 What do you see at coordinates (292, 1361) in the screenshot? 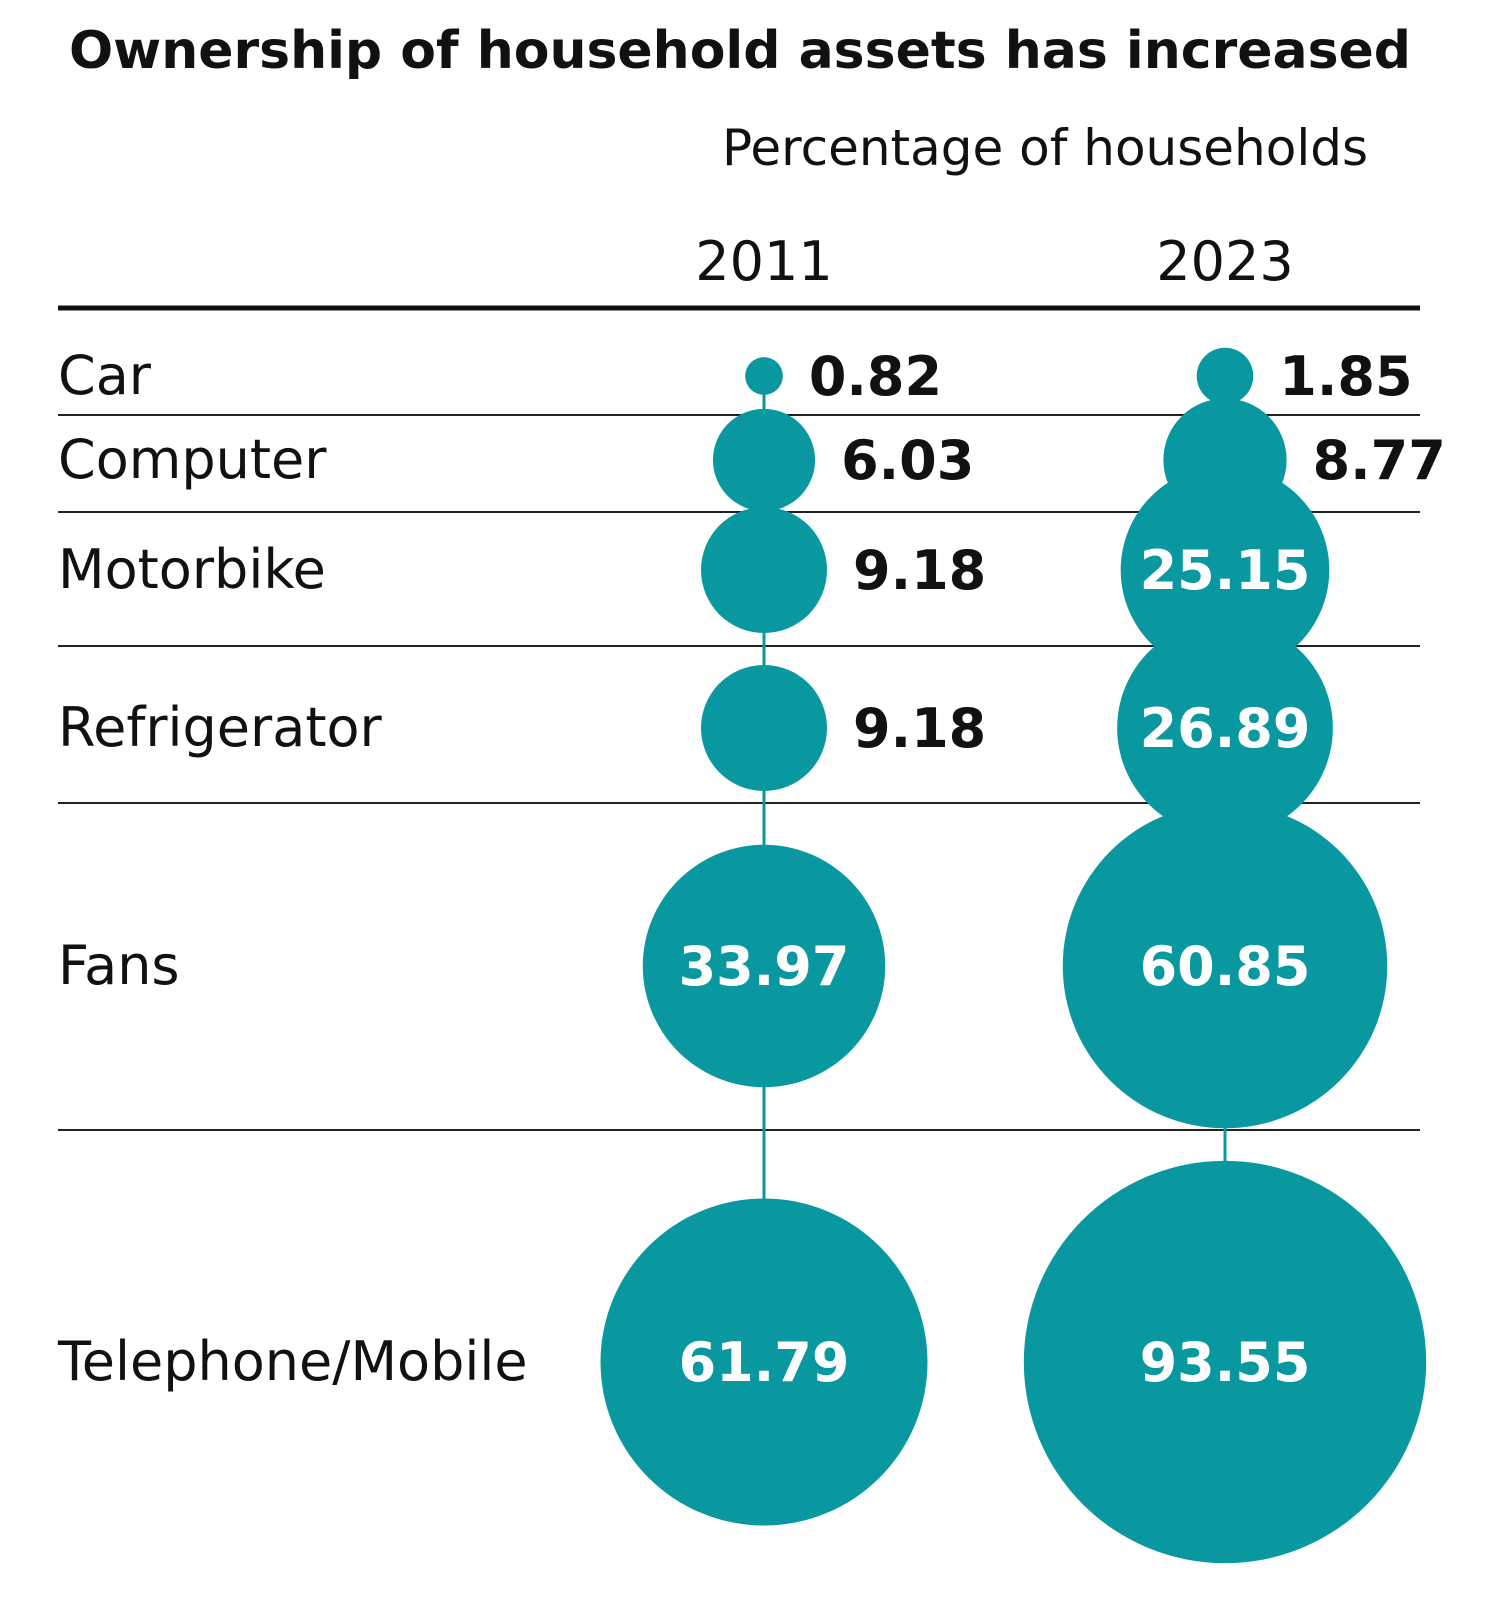
I see `category-label-telephone-mobile: Telephone/Mobile` at bounding box center [292, 1361].